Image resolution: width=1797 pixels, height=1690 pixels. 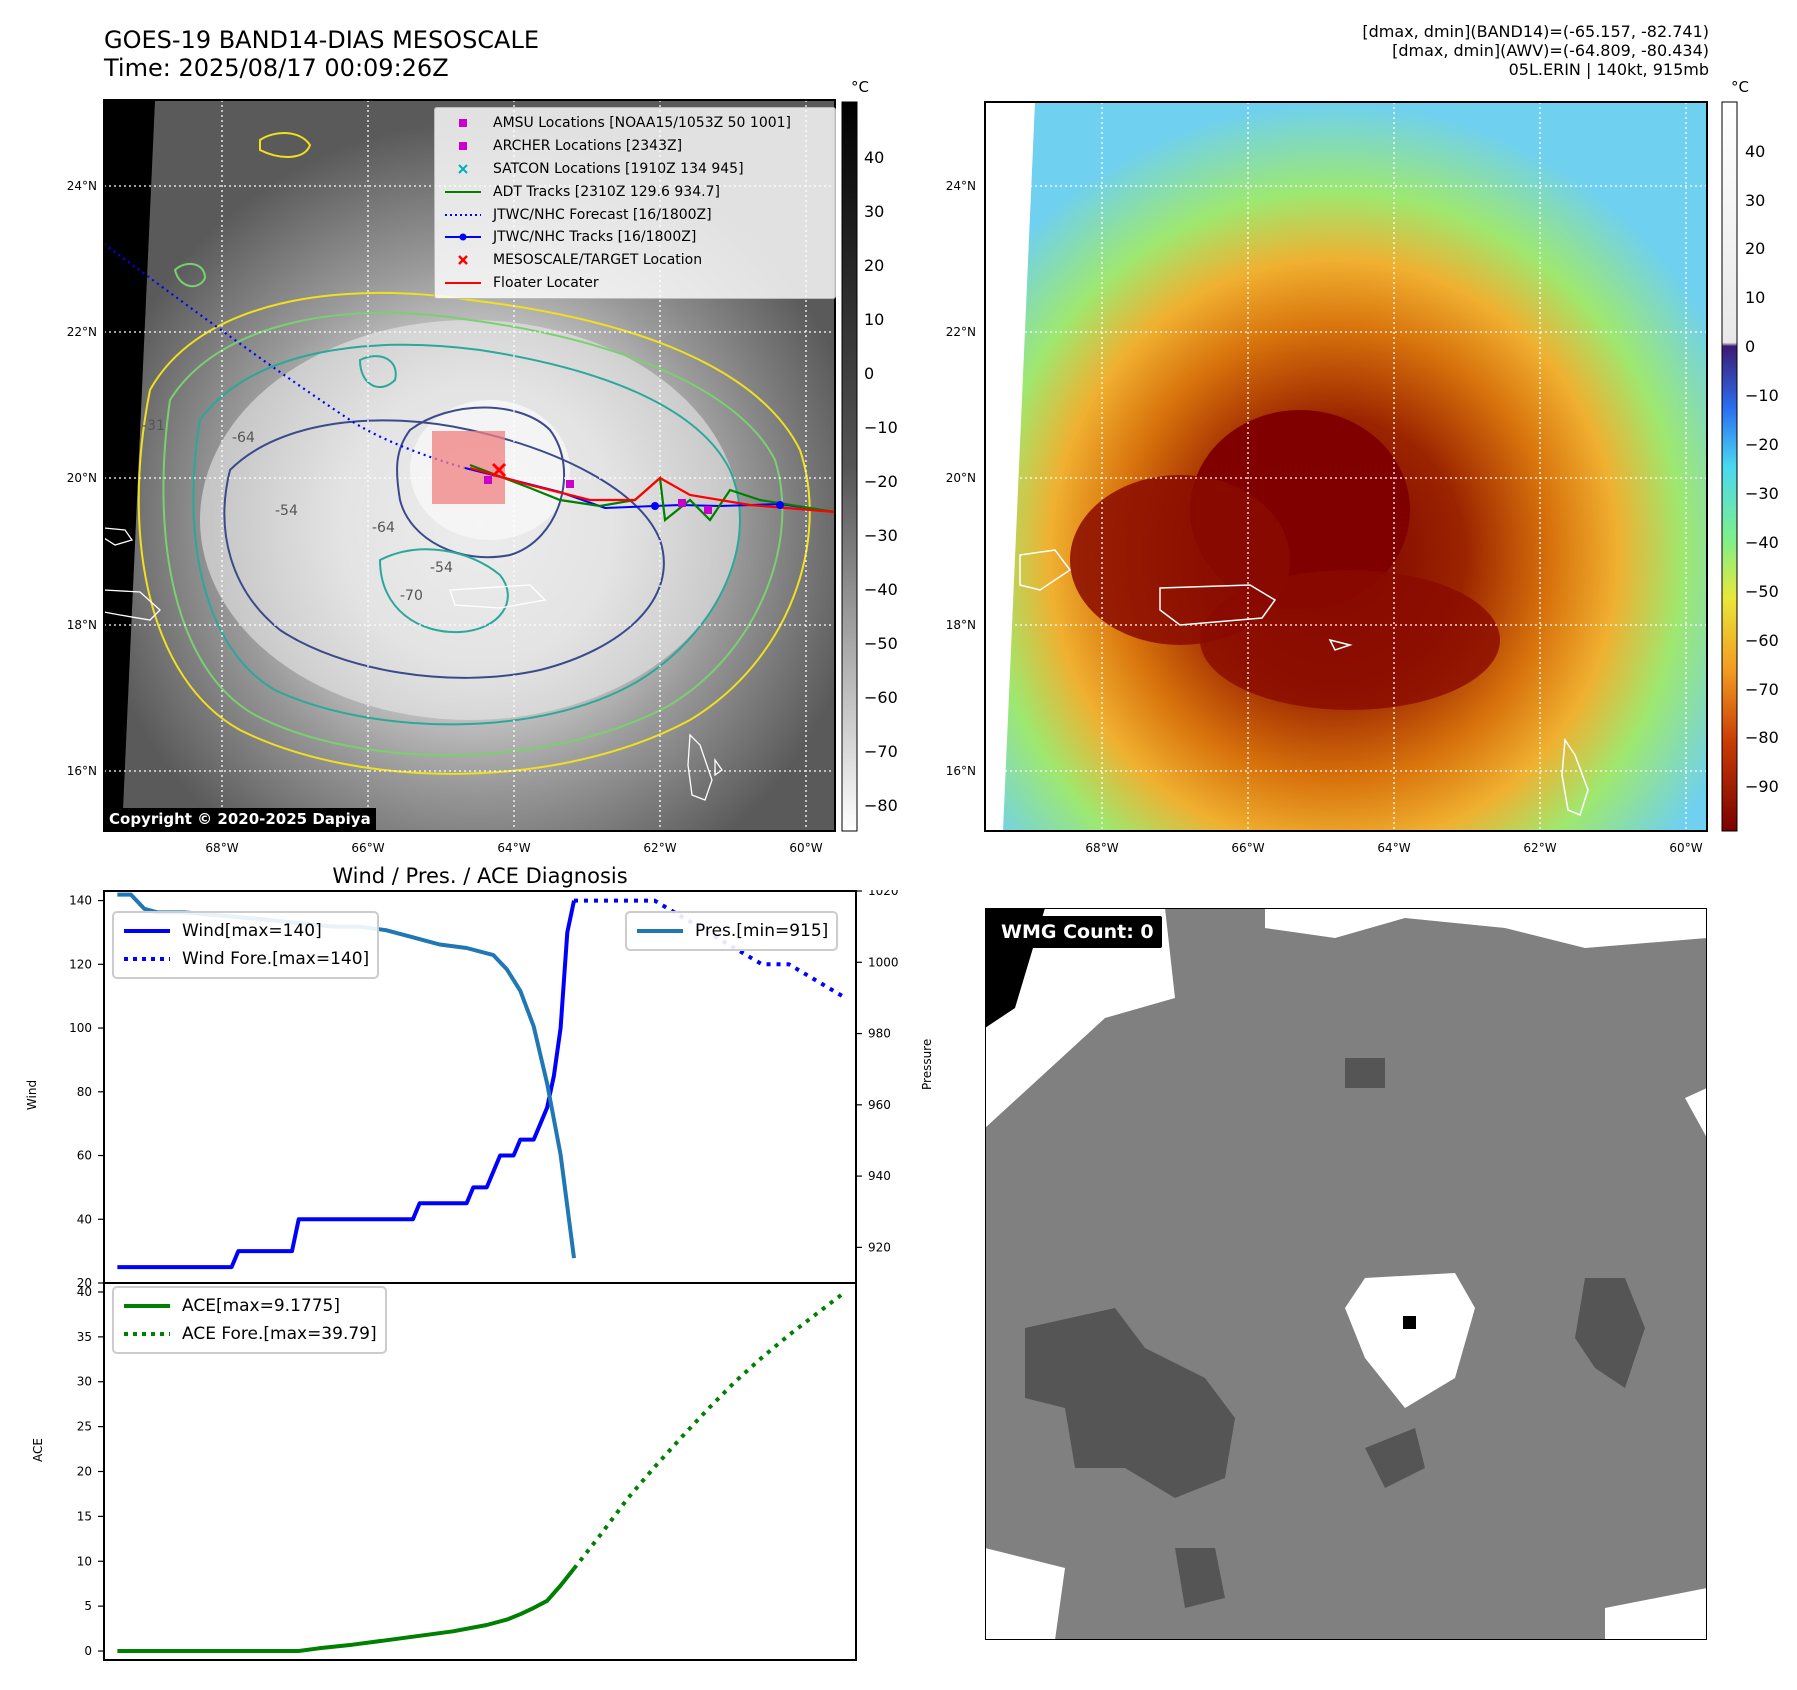 What do you see at coordinates (1539, 848) in the screenshot?
I see `lon-label: 62°W` at bounding box center [1539, 848].